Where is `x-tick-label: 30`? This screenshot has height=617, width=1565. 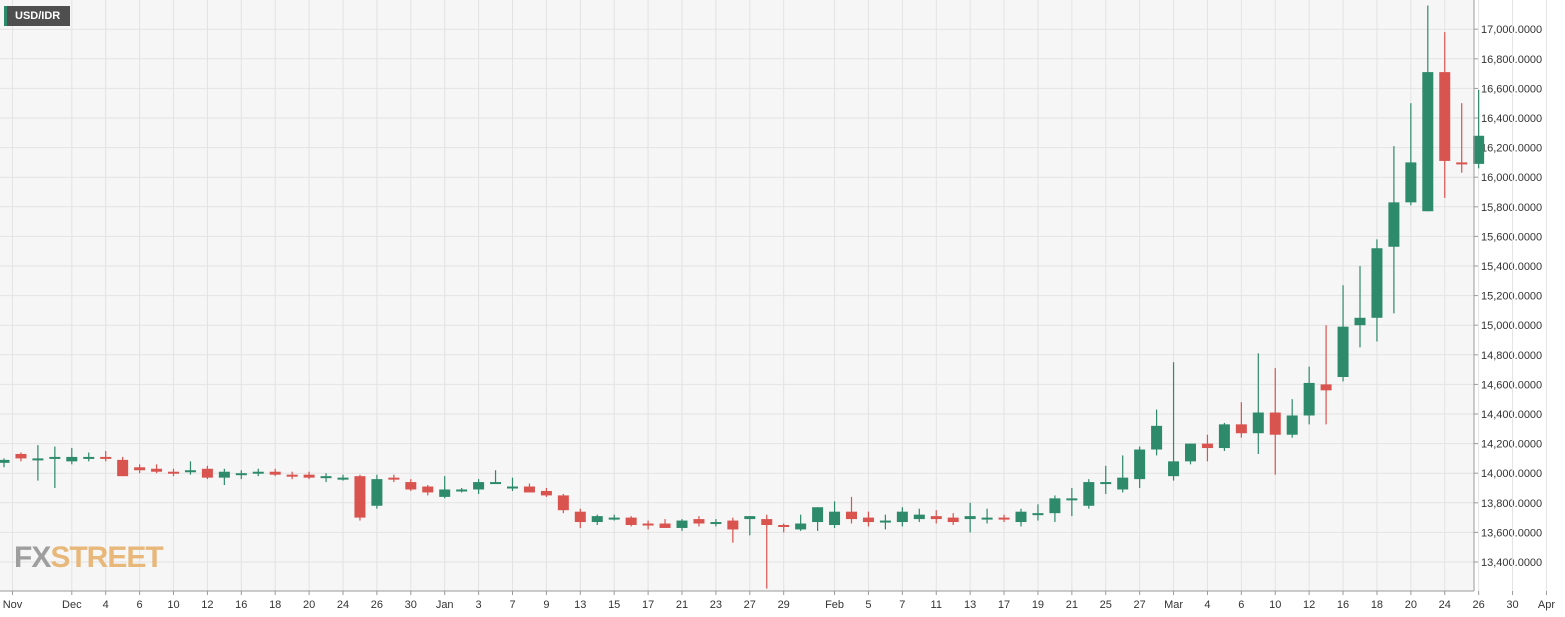 x-tick-label: 30 is located at coordinates (411, 605).